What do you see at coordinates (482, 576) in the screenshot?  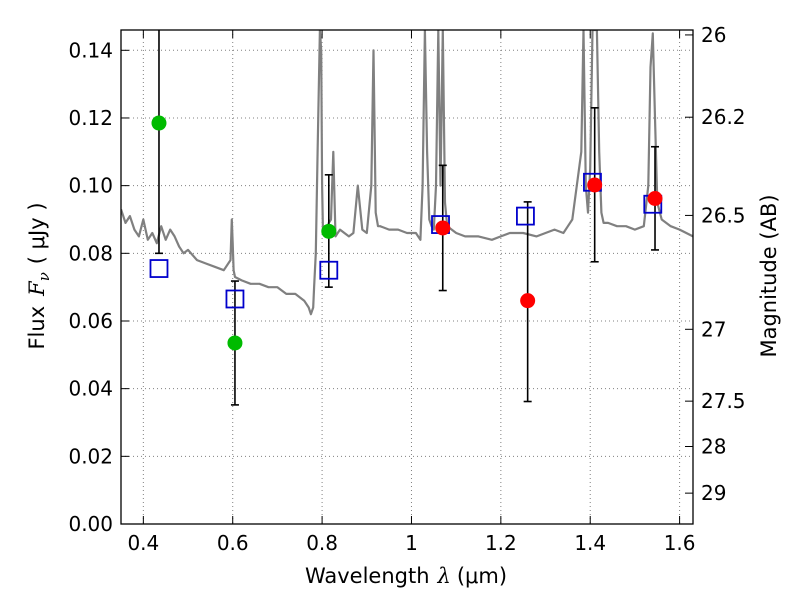 I see `x-axis-label-unit: (μm)` at bounding box center [482, 576].